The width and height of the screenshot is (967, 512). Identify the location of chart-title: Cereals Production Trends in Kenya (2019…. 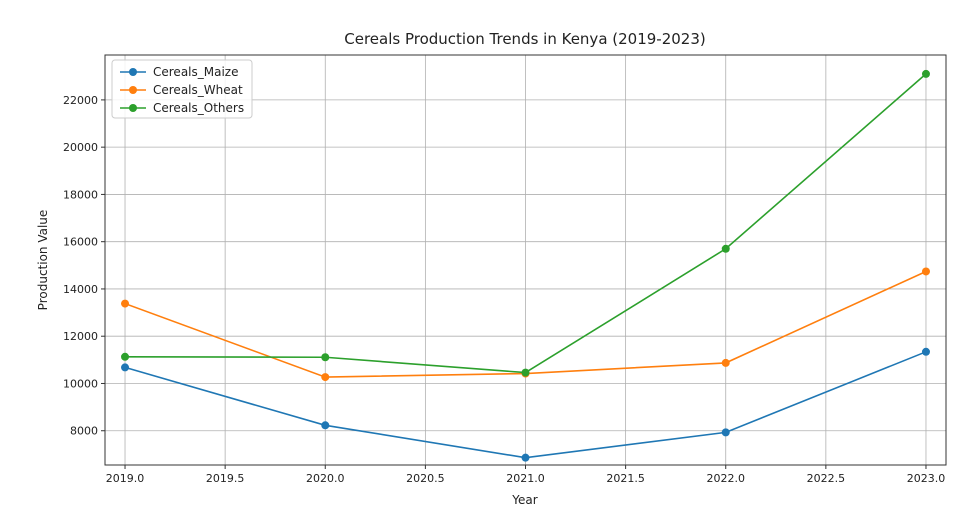
(525, 39).